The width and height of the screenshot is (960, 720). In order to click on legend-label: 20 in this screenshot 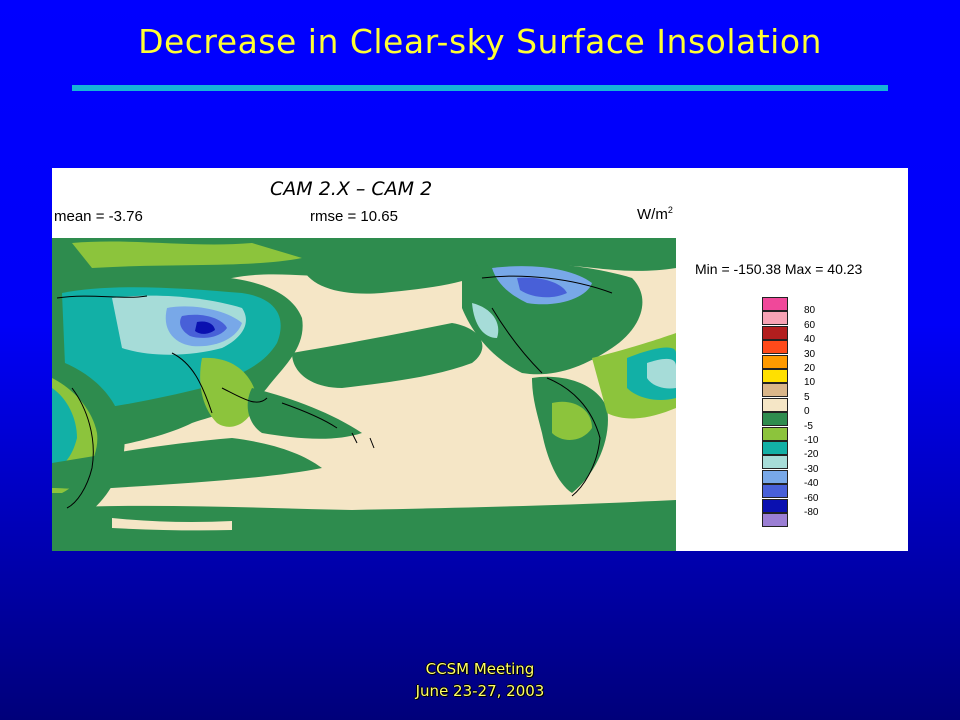, I will do `click(810, 368)`.